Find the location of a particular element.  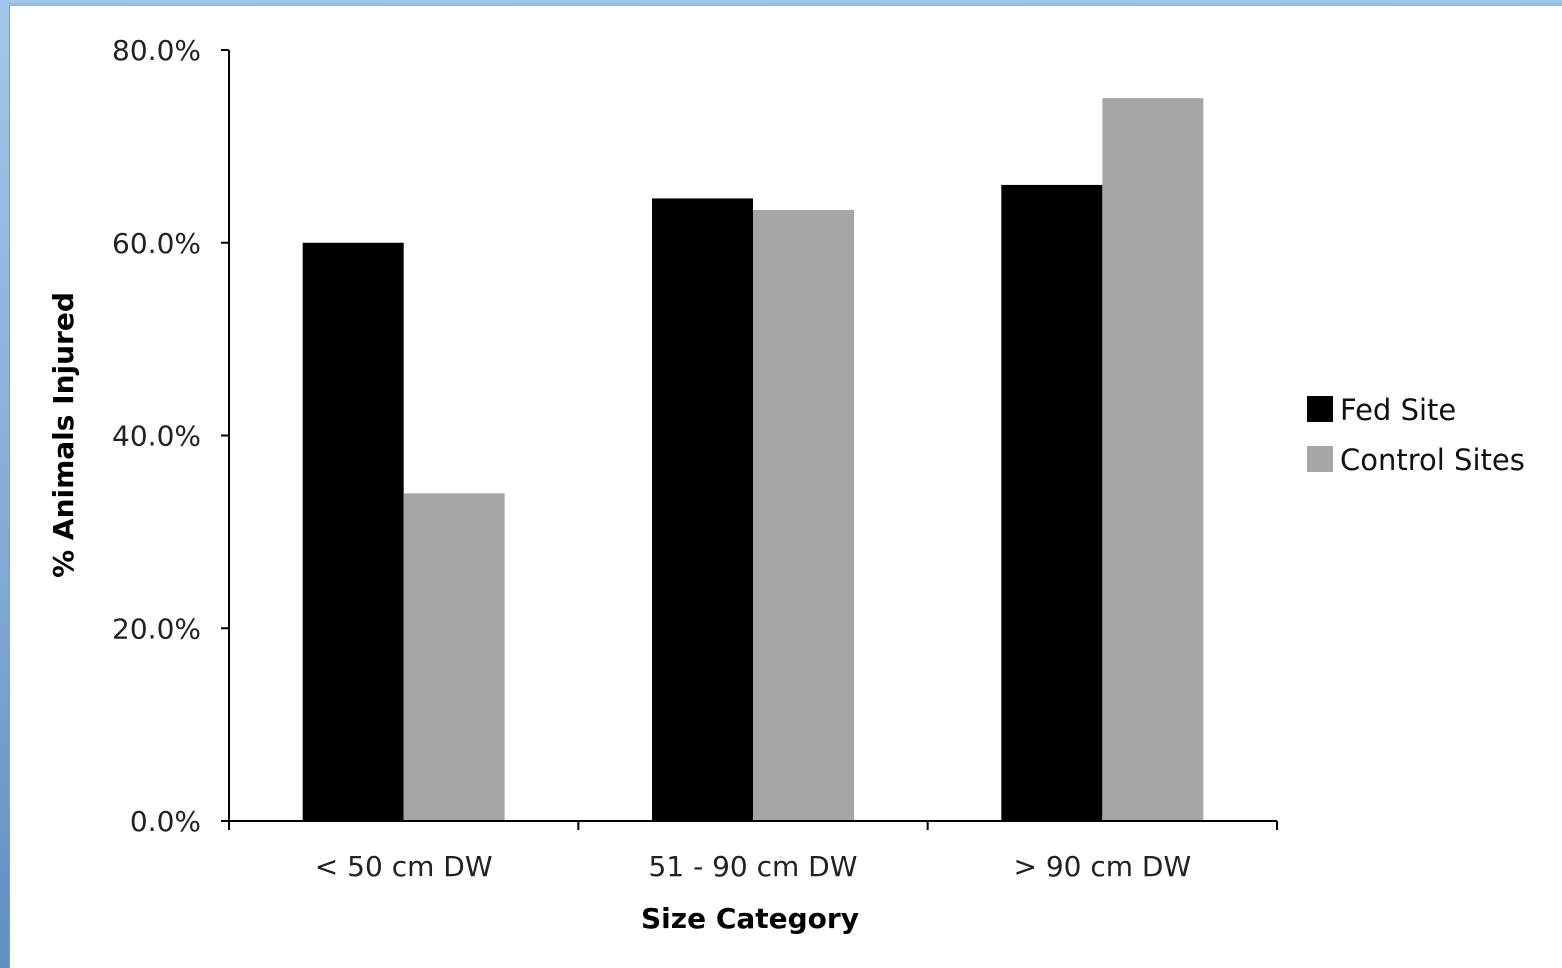

x-axis-title: Size Category is located at coordinates (750, 918).